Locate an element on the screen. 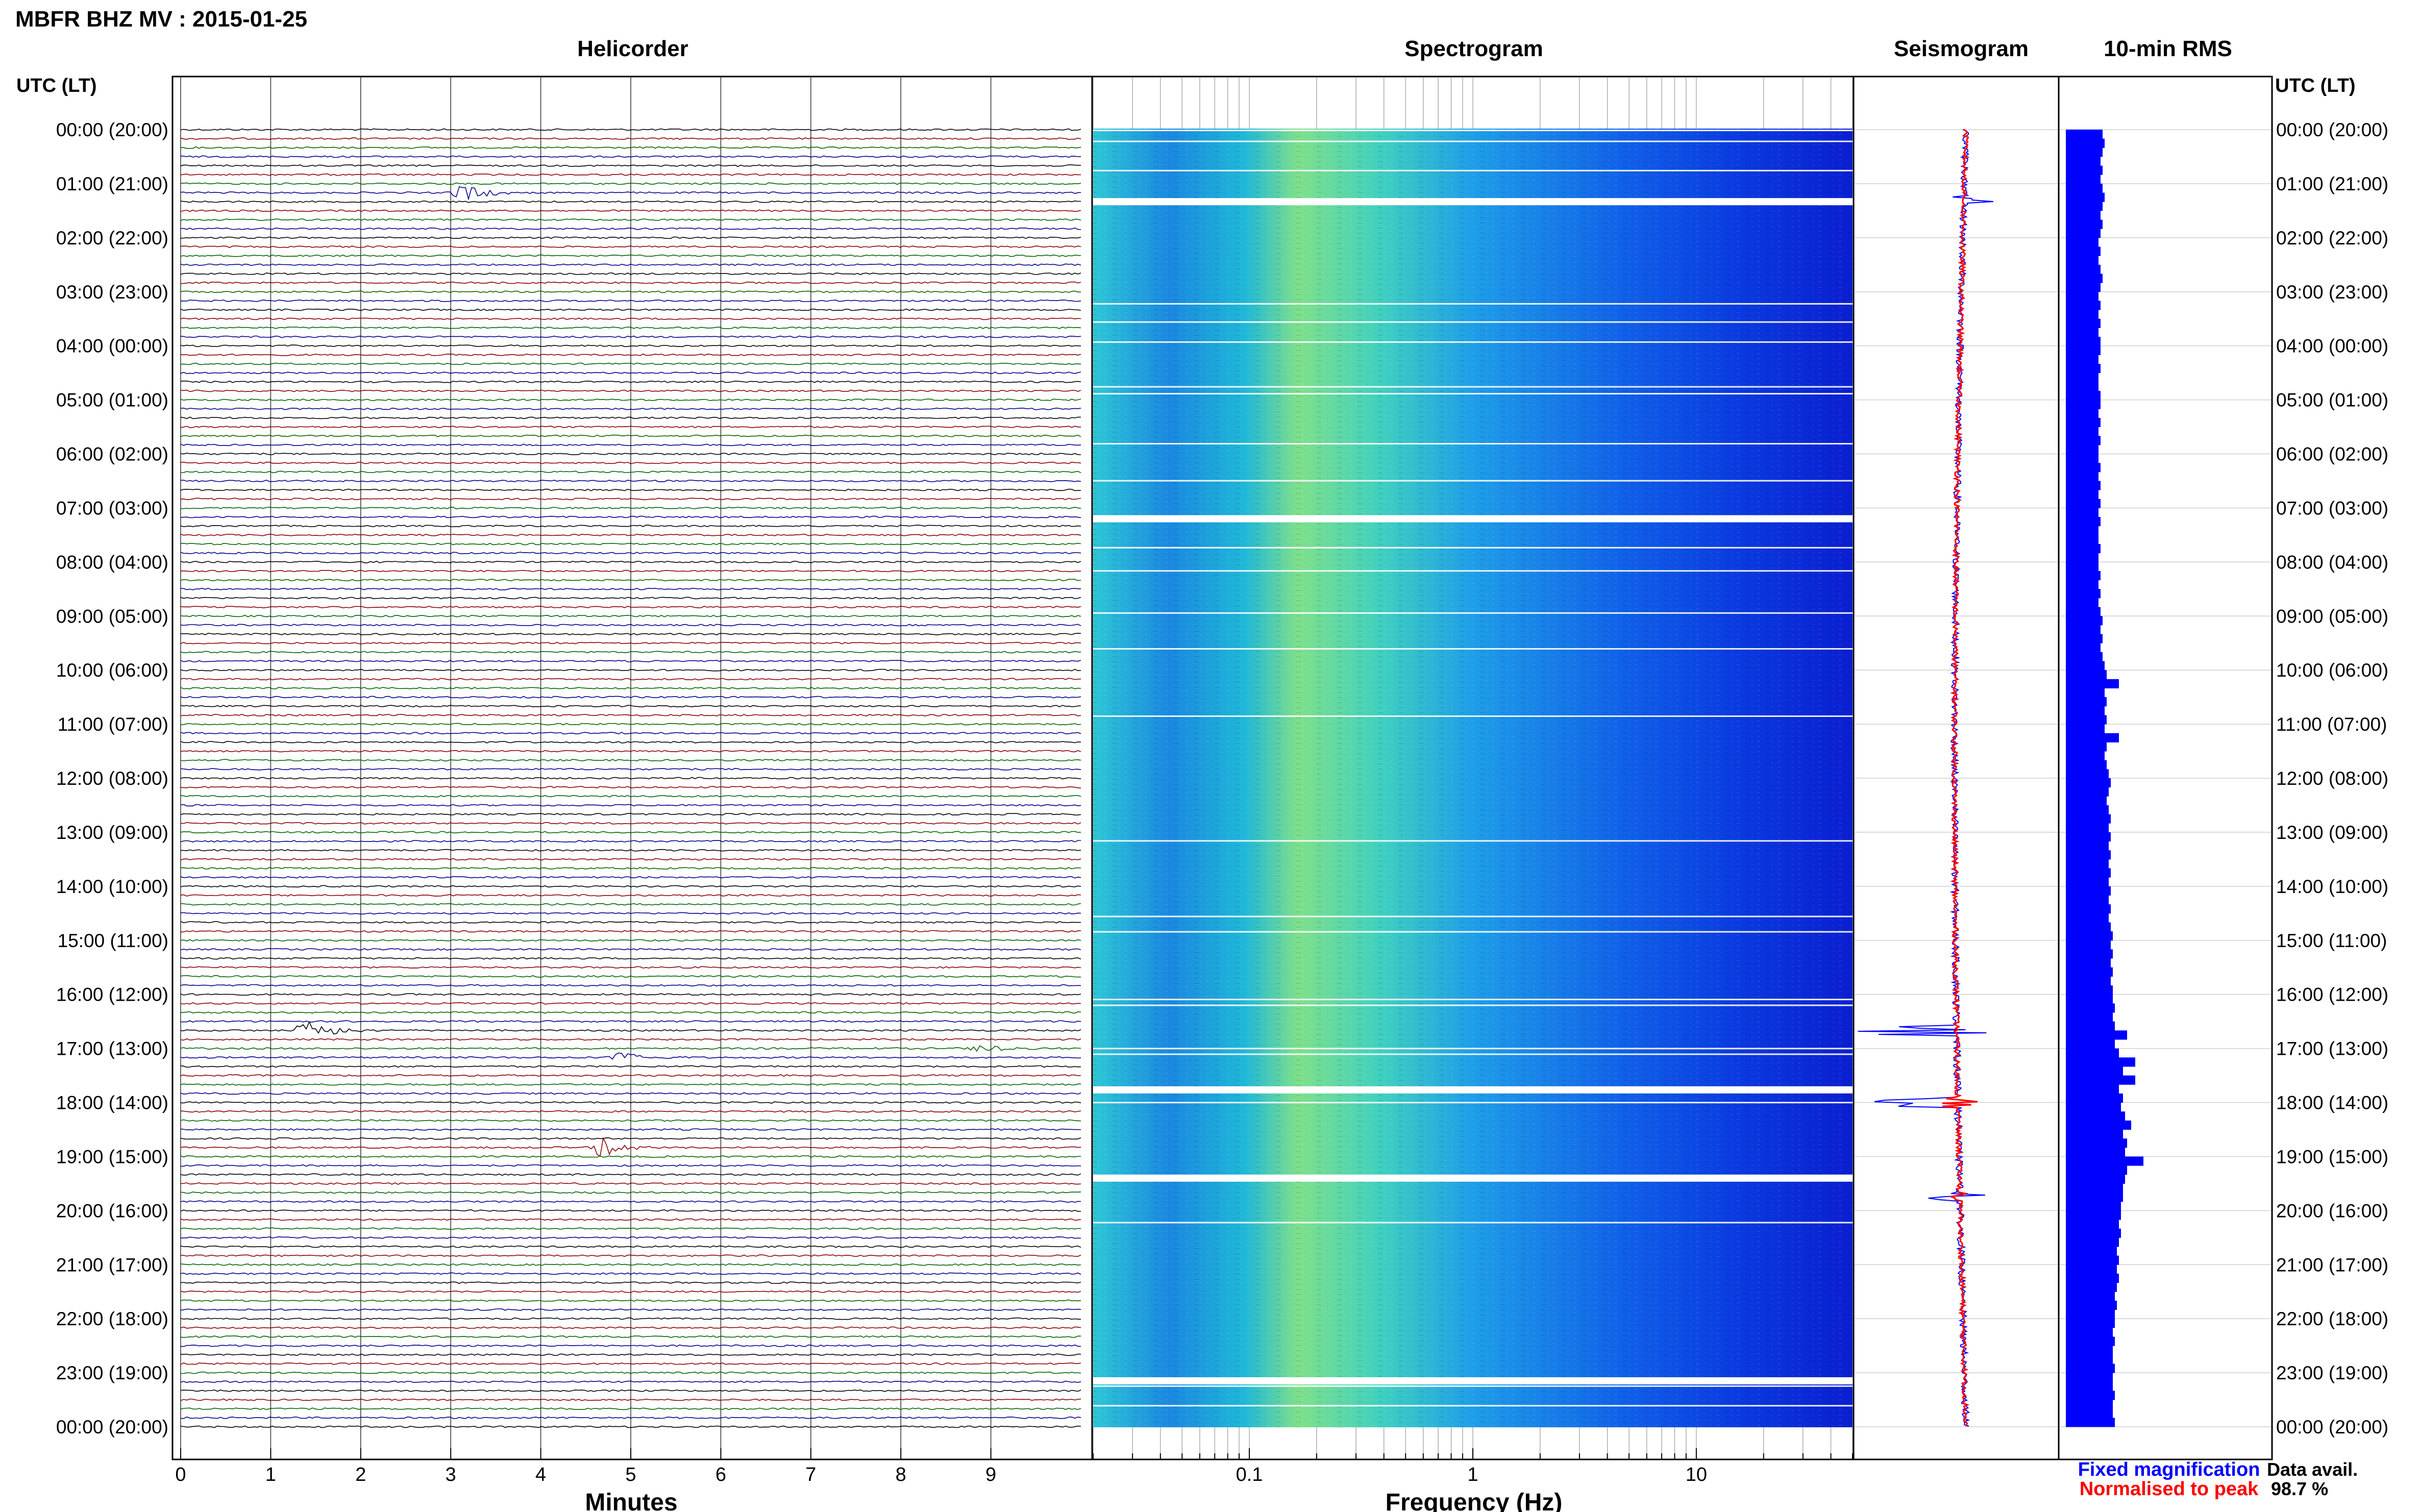 The width and height of the screenshot is (2419, 1512). minute-tick-label: 5 is located at coordinates (630, 1474).